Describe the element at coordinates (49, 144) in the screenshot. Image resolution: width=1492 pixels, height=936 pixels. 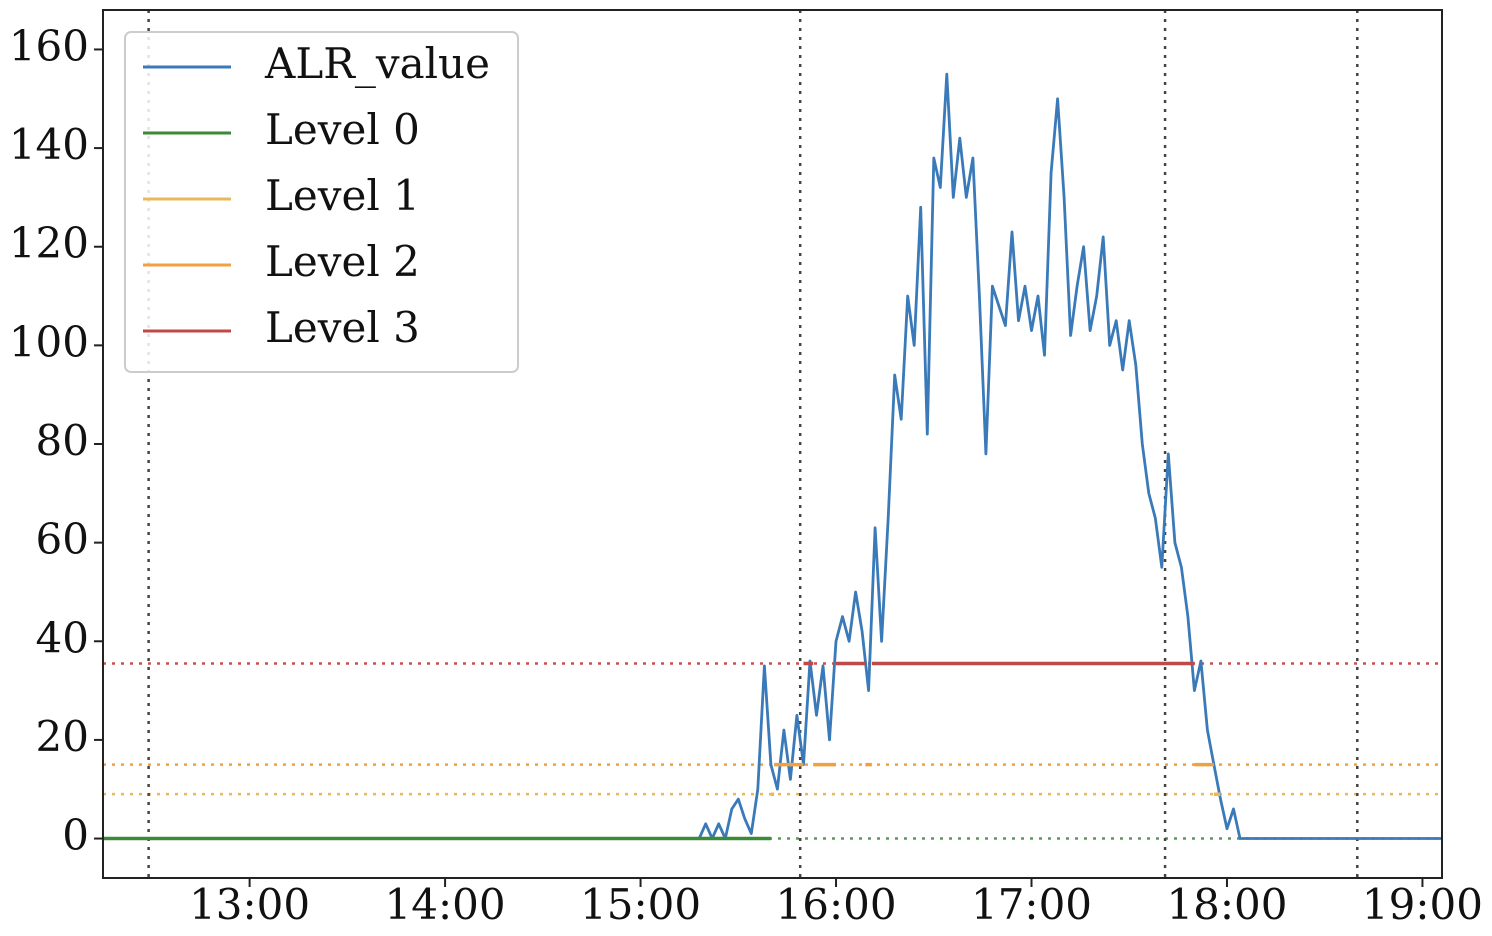
I see `y-tick-label: 140` at that location.